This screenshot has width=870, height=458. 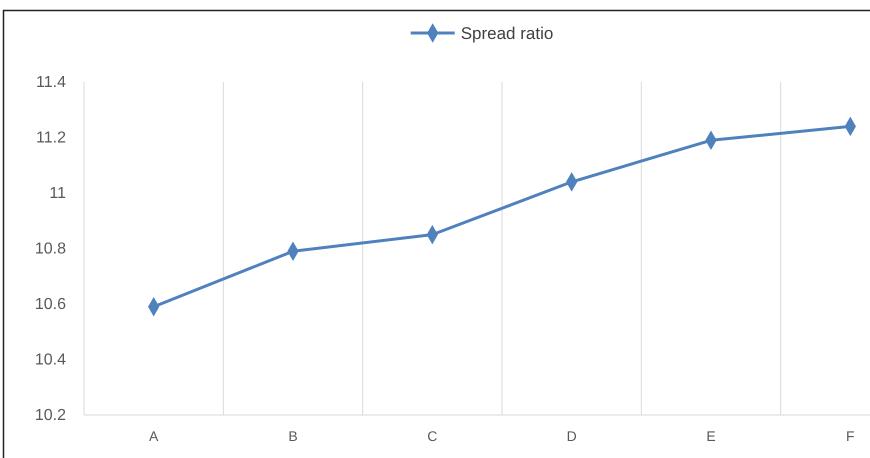 What do you see at coordinates (153, 436) in the screenshot?
I see `x-tick-label: A` at bounding box center [153, 436].